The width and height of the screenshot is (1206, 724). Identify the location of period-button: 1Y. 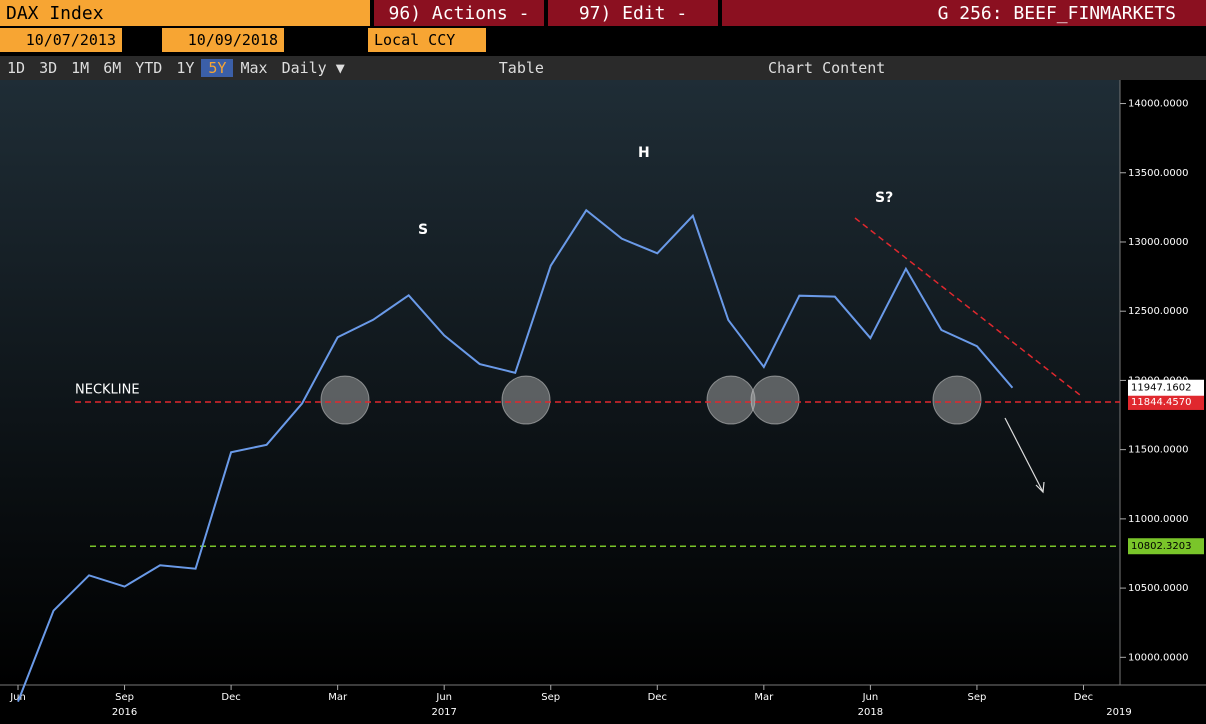
(185, 68).